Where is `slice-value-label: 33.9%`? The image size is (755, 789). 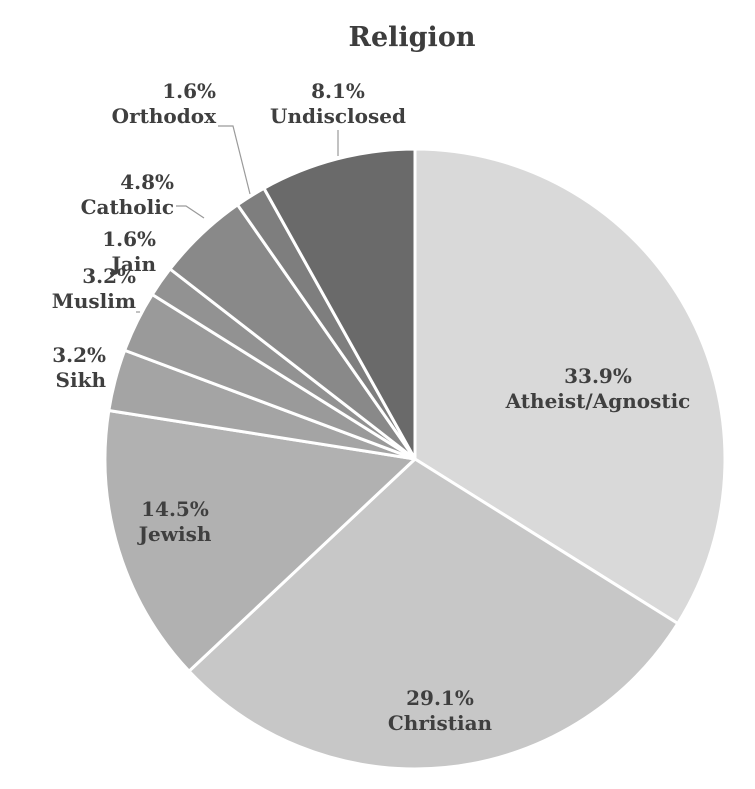 slice-value-label: 33.9% is located at coordinates (598, 376).